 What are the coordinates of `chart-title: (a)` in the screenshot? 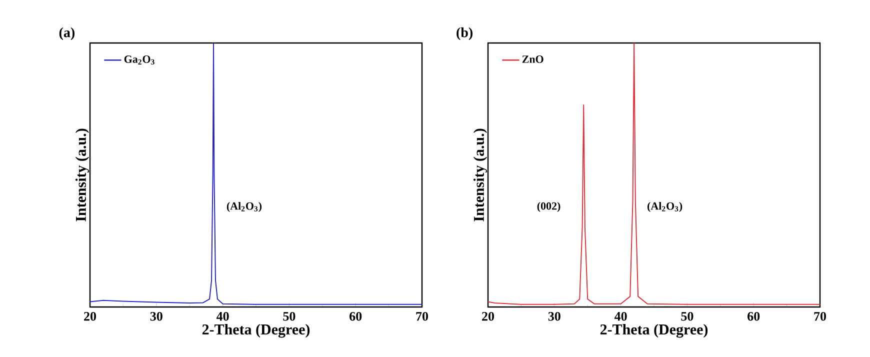 It's located at (66, 33).